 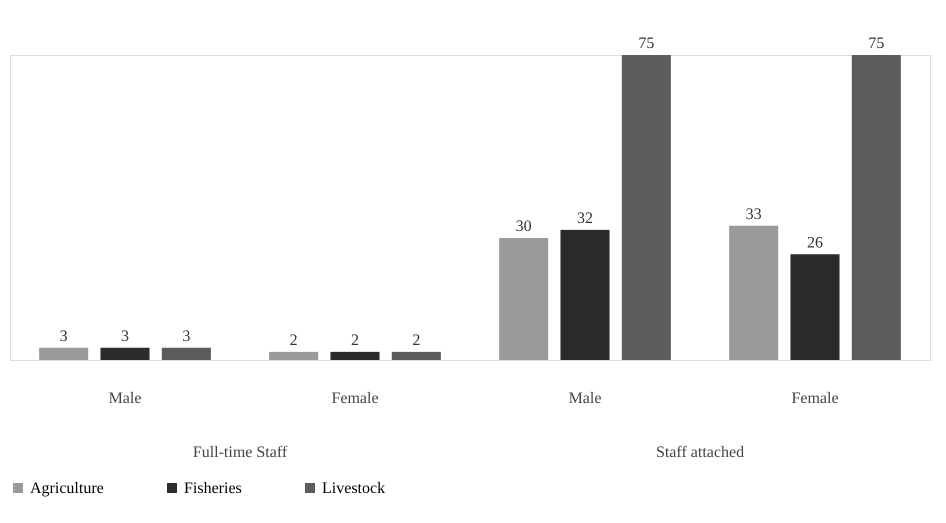 I want to click on legend-label: Fisheries, so click(x=213, y=488).